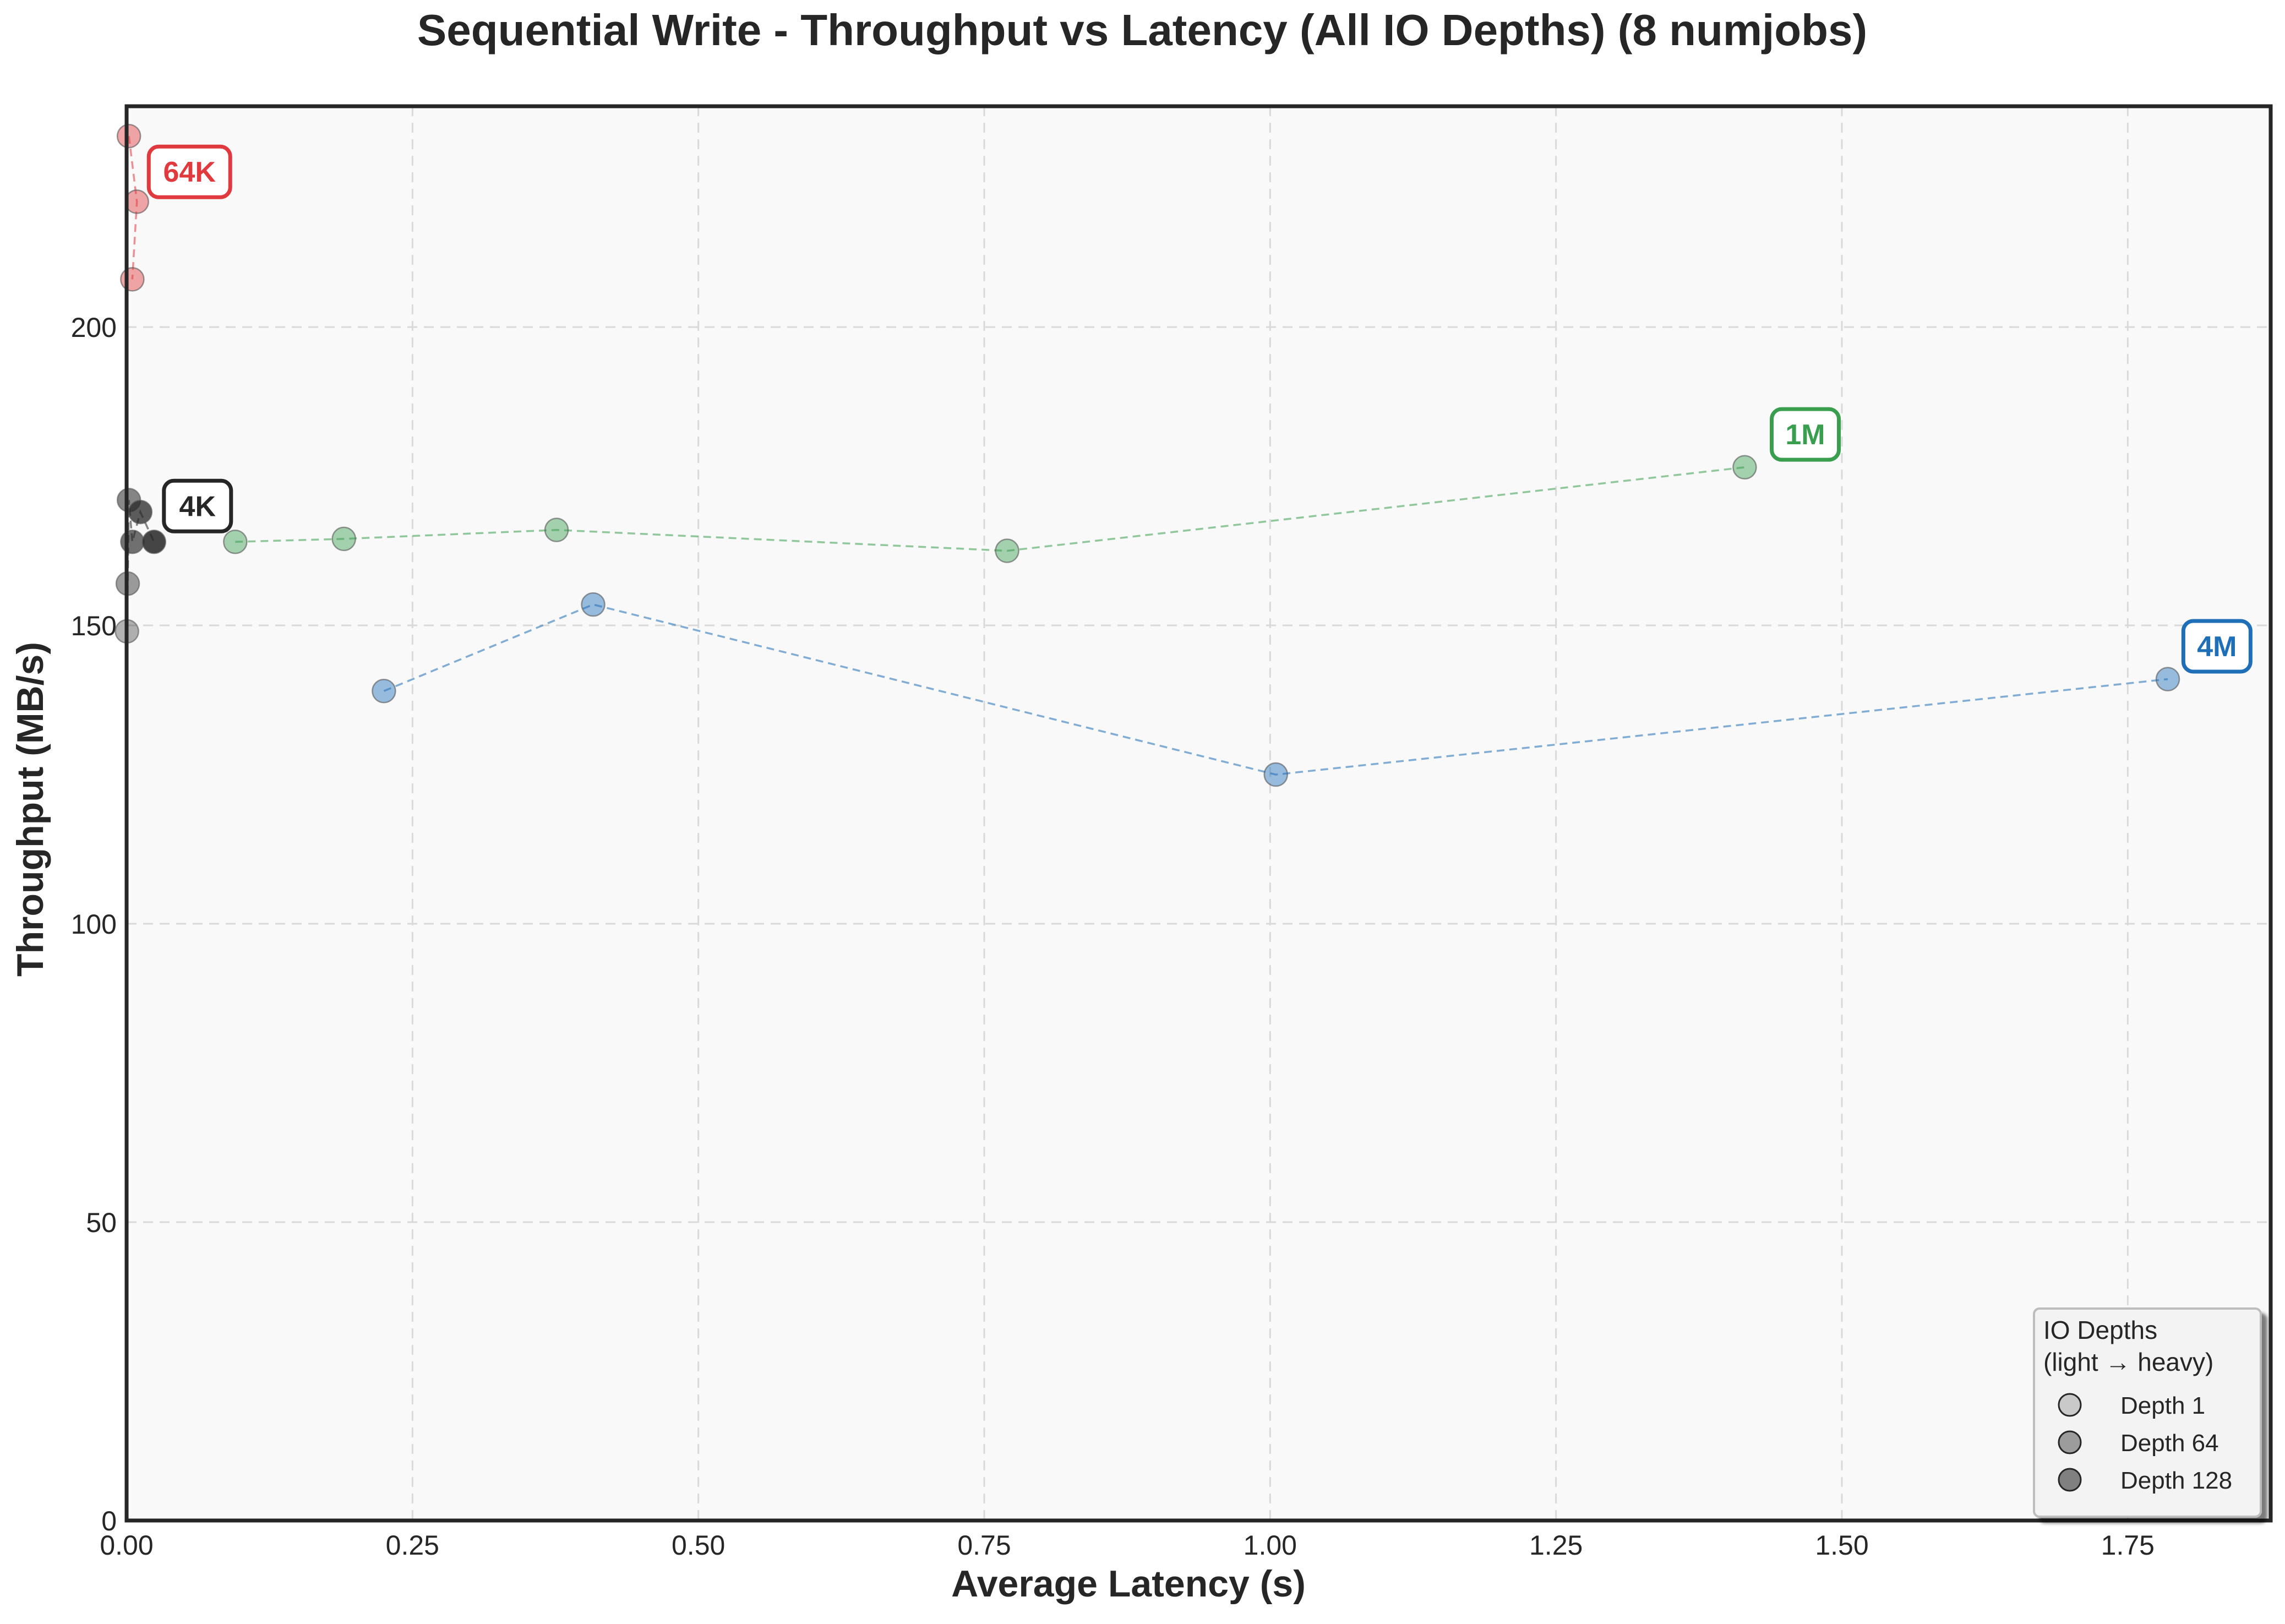  Describe the element at coordinates (101, 1222) in the screenshot. I see `y-tick-label: 50` at that location.